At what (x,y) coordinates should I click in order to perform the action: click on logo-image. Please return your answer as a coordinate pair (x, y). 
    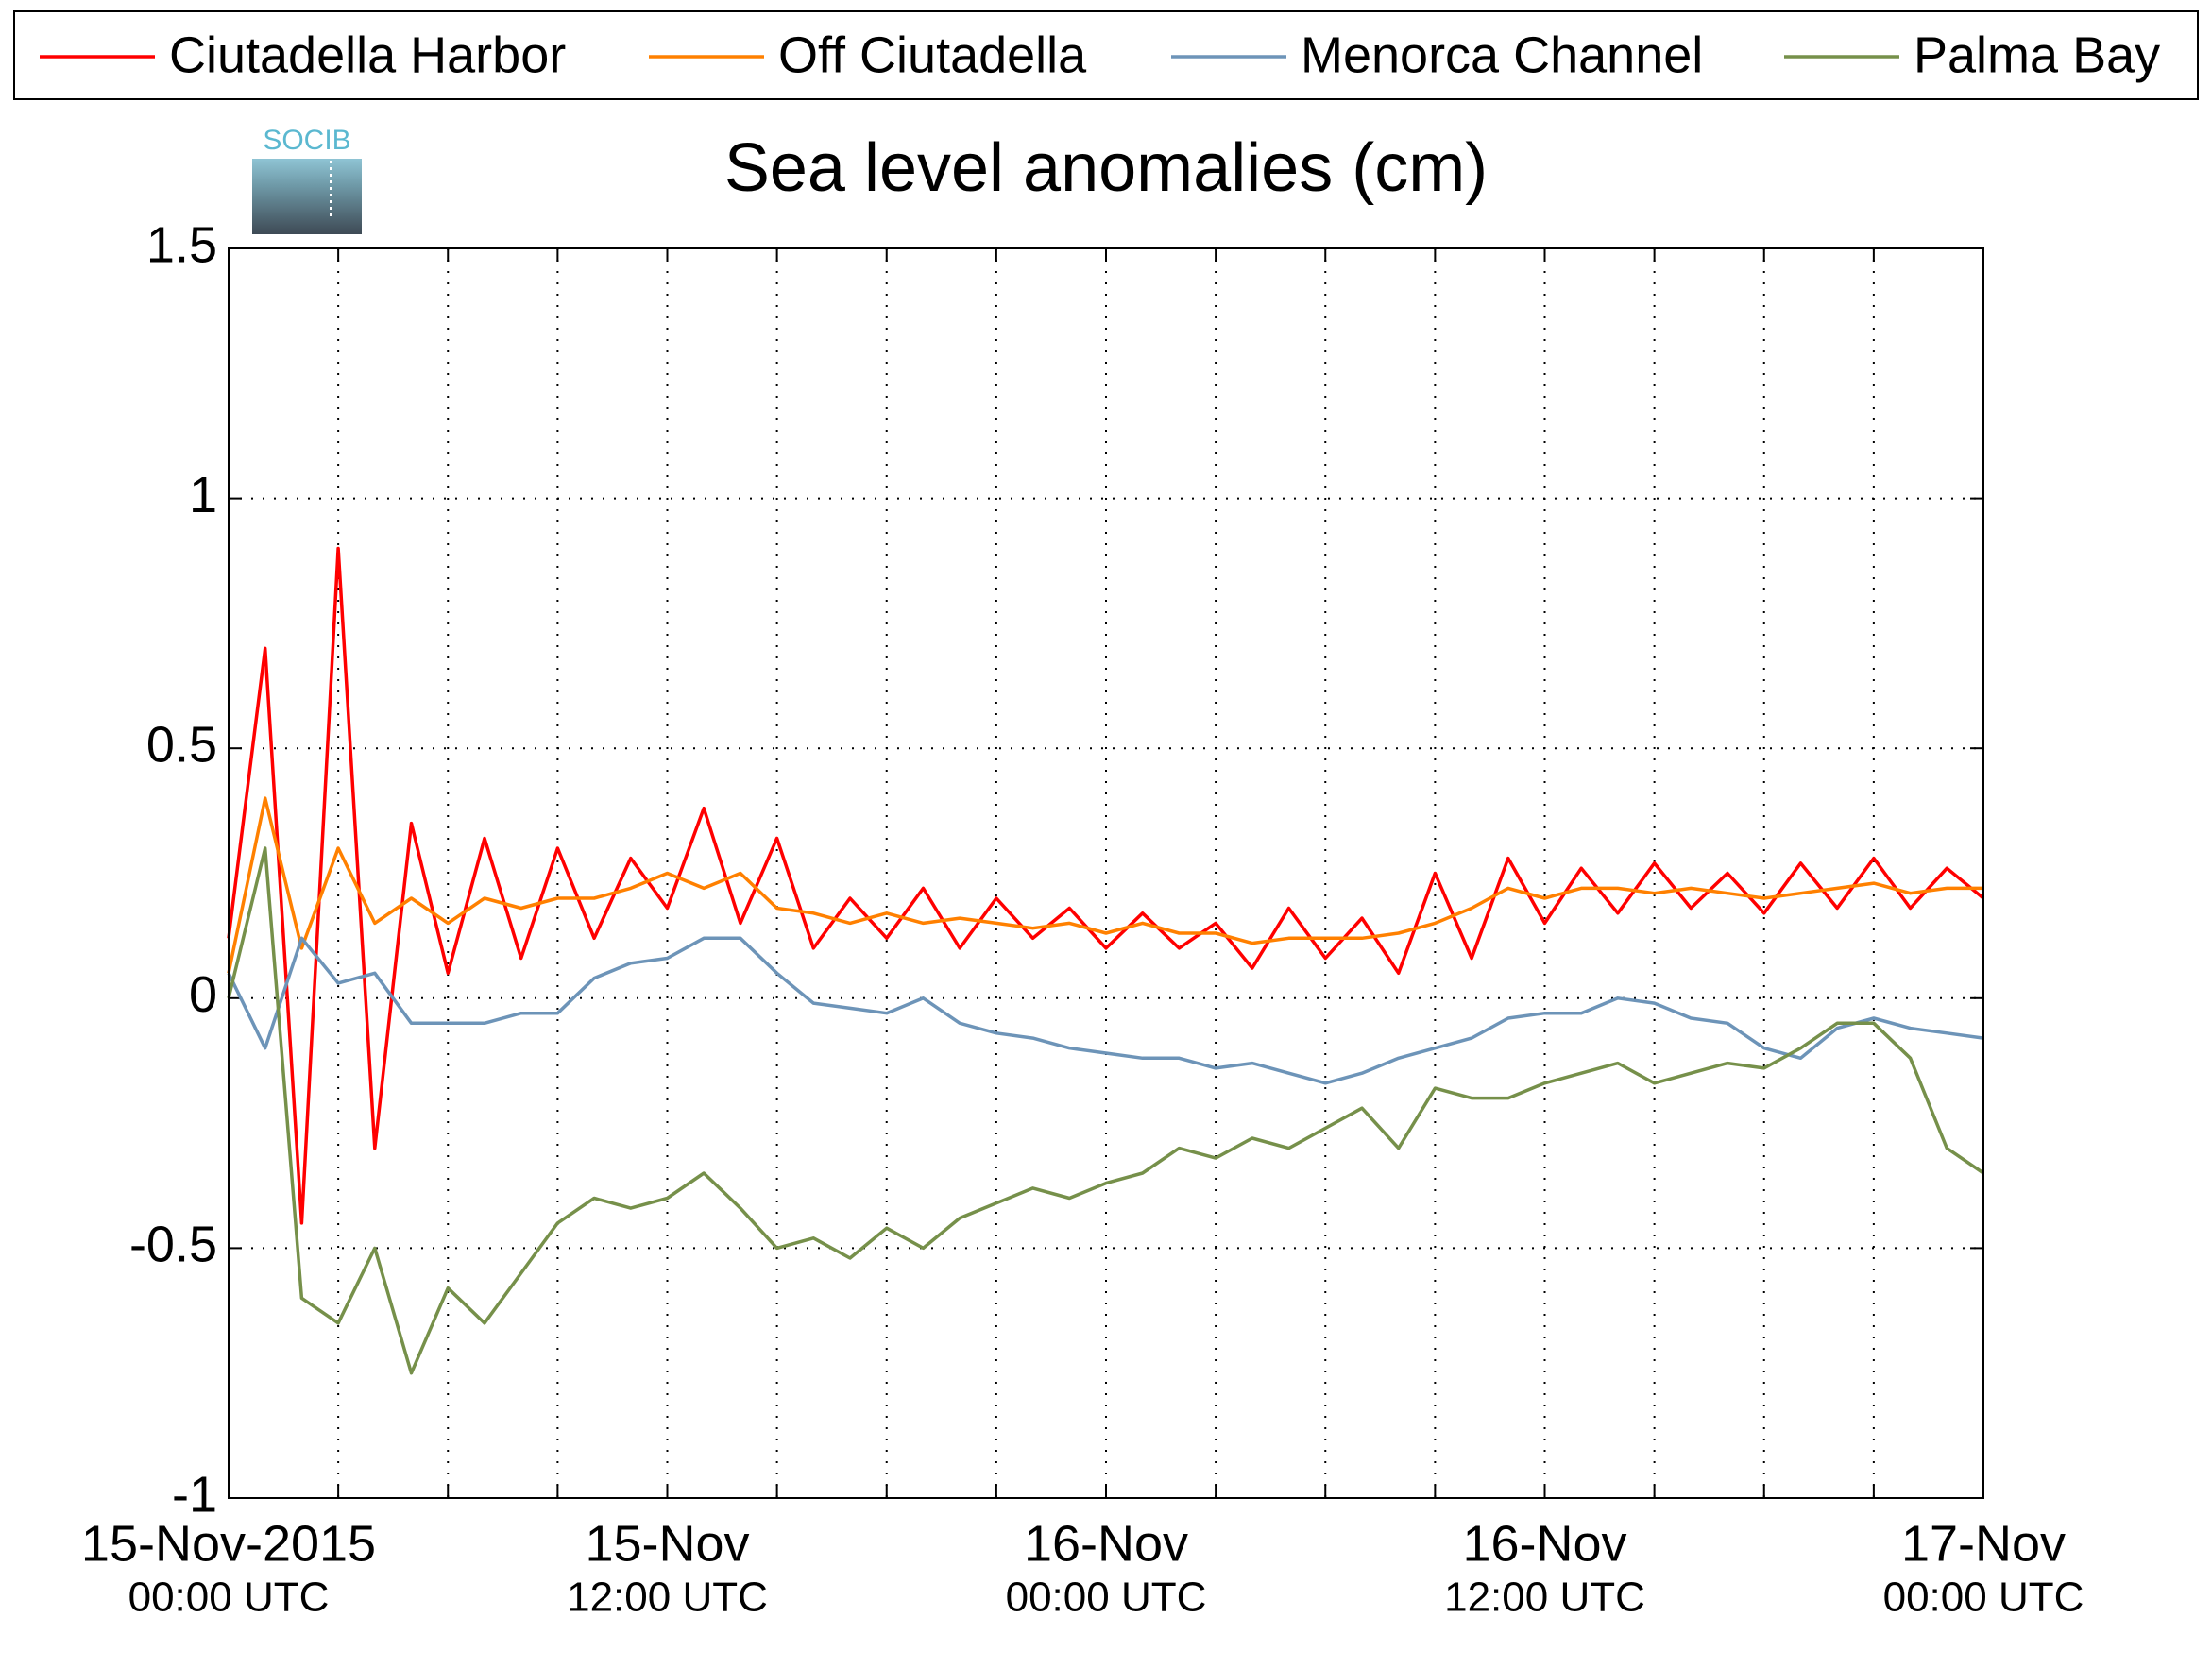
    Looking at the image, I should click on (307, 197).